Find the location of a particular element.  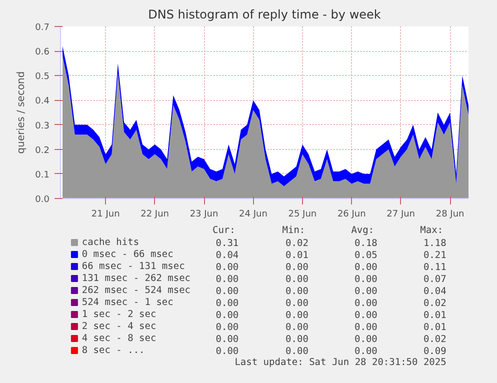

x-tick-label: 23 Jun is located at coordinates (204, 215).